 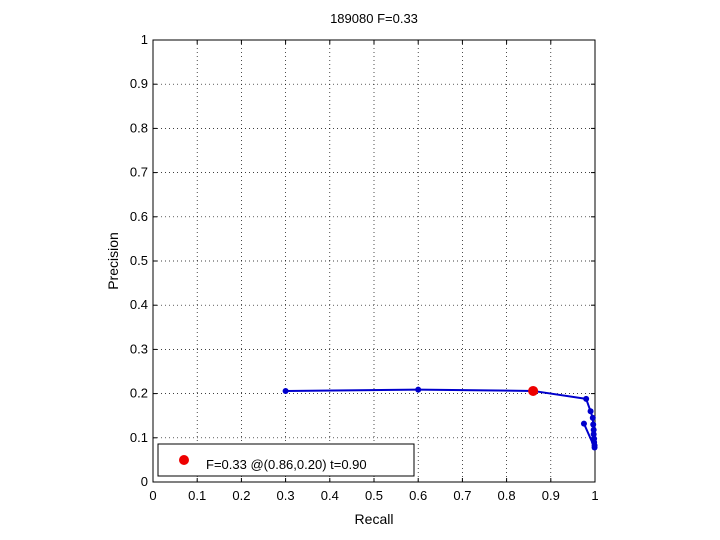 What do you see at coordinates (440, 418) in the screenshot?
I see `series-group` at bounding box center [440, 418].